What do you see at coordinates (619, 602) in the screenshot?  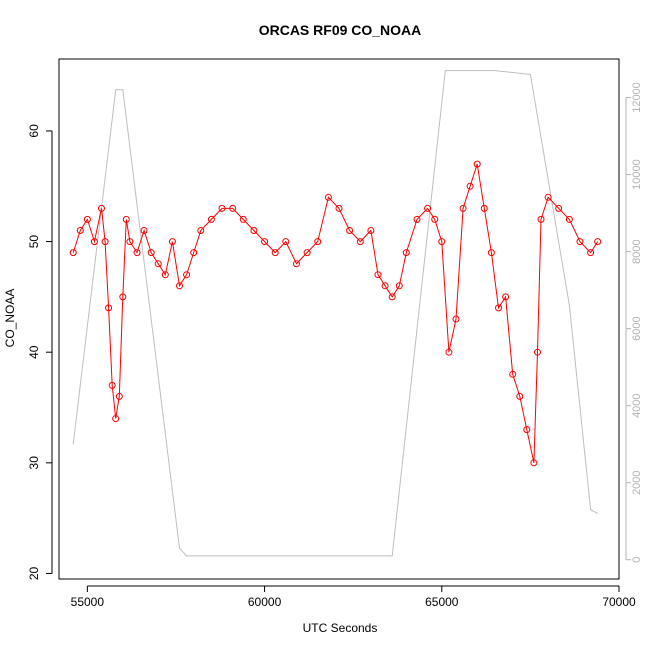 I see `x-tick-label: 70000` at bounding box center [619, 602].